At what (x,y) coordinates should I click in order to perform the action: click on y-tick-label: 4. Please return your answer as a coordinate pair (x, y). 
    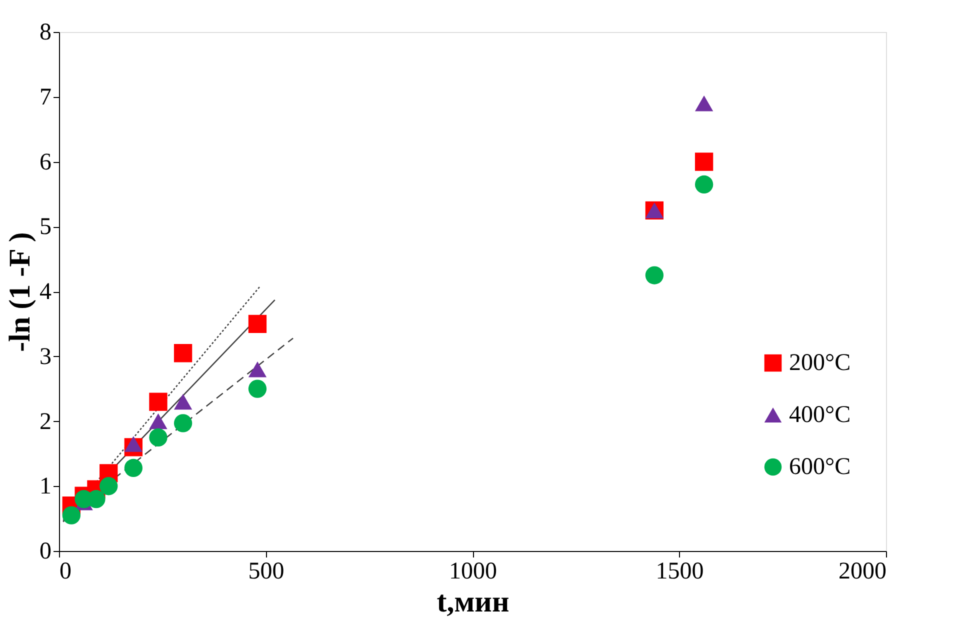
    Looking at the image, I should click on (46, 292).